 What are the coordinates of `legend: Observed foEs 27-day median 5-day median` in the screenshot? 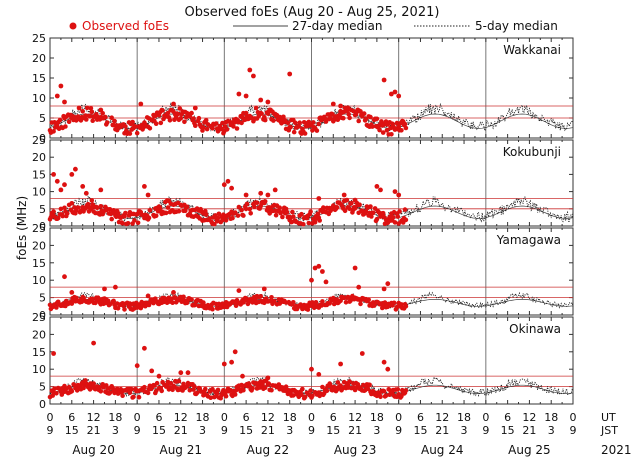 It's located at (313, 26).